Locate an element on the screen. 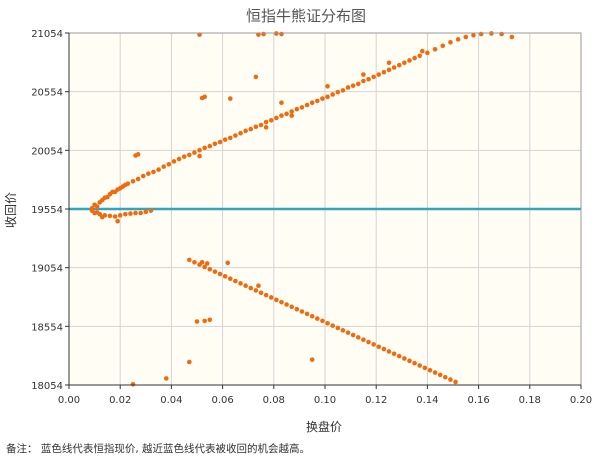 Image resolution: width=612 pixels, height=462 pixels. x-tick-label: 0.10 is located at coordinates (325, 400).